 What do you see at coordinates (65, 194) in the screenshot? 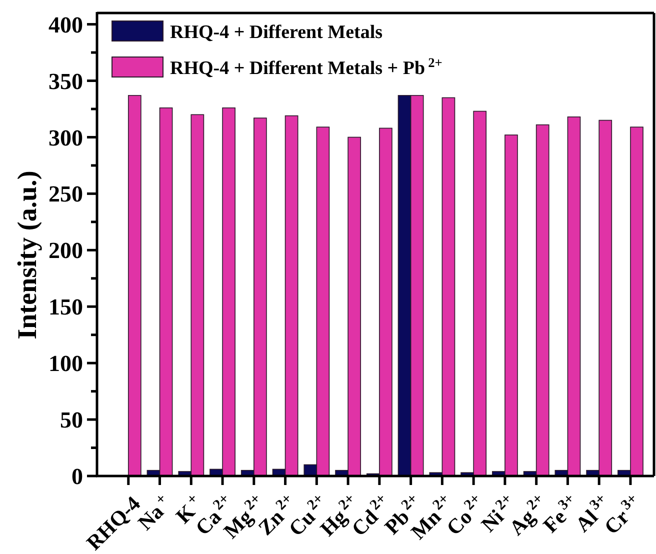
I see `y-tick-label: 250` at bounding box center [65, 194].